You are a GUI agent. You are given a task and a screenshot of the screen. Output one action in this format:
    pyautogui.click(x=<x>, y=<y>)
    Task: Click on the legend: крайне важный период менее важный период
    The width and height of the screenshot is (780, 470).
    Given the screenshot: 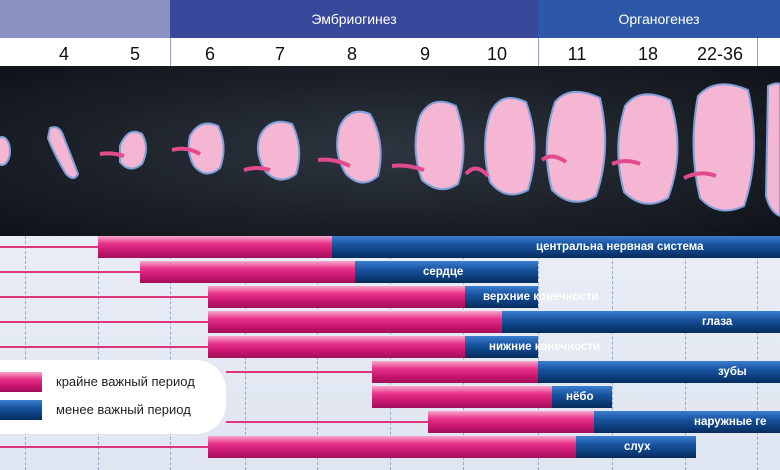 What is the action you would take?
    pyautogui.click(x=113, y=397)
    